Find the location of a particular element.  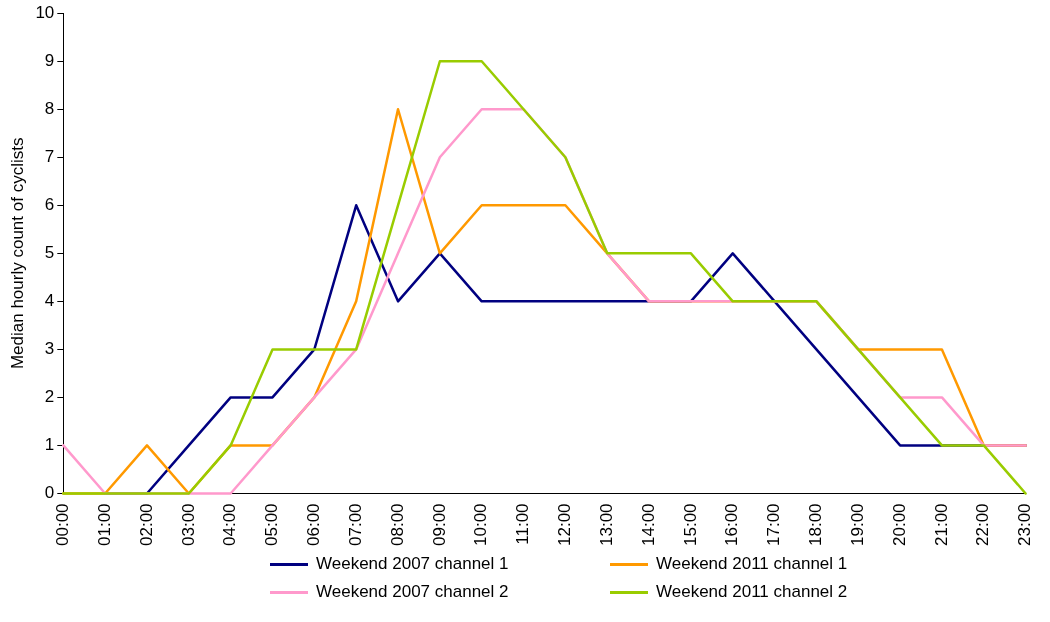

legend-label: Weekend 2011 channel 1 is located at coordinates (752, 564).